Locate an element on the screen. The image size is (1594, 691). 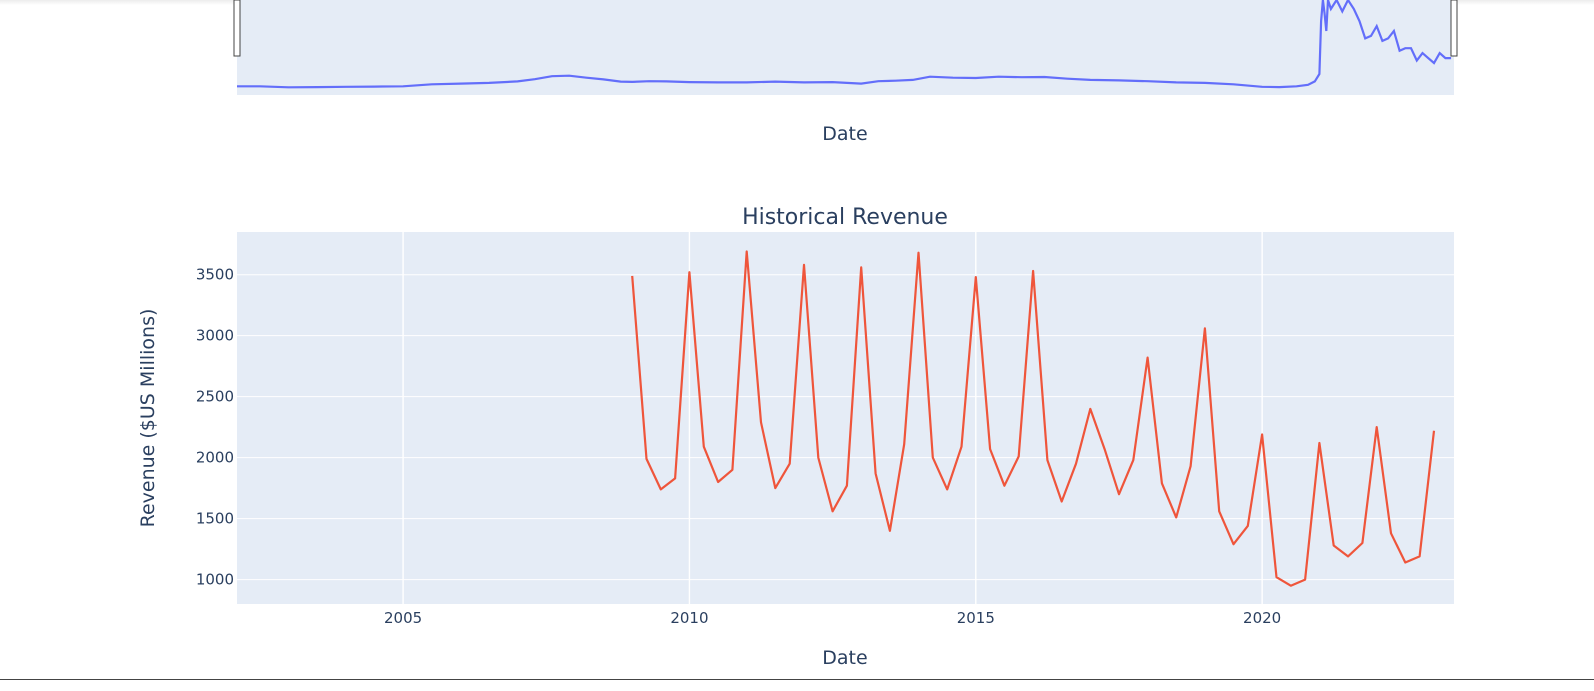
range-slider-background is located at coordinates (845, 47).